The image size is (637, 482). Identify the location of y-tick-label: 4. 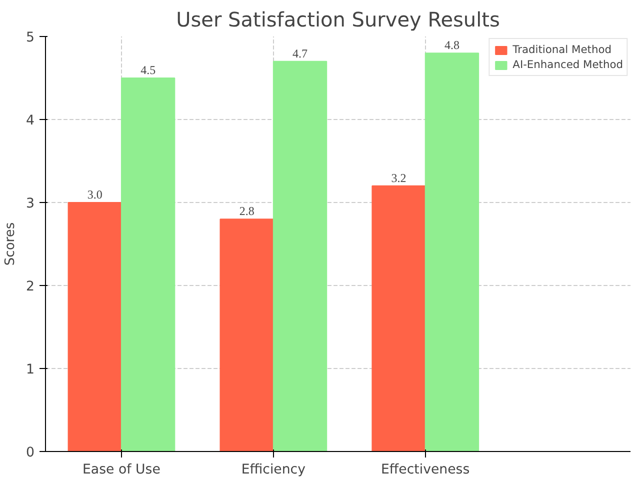
(30, 121).